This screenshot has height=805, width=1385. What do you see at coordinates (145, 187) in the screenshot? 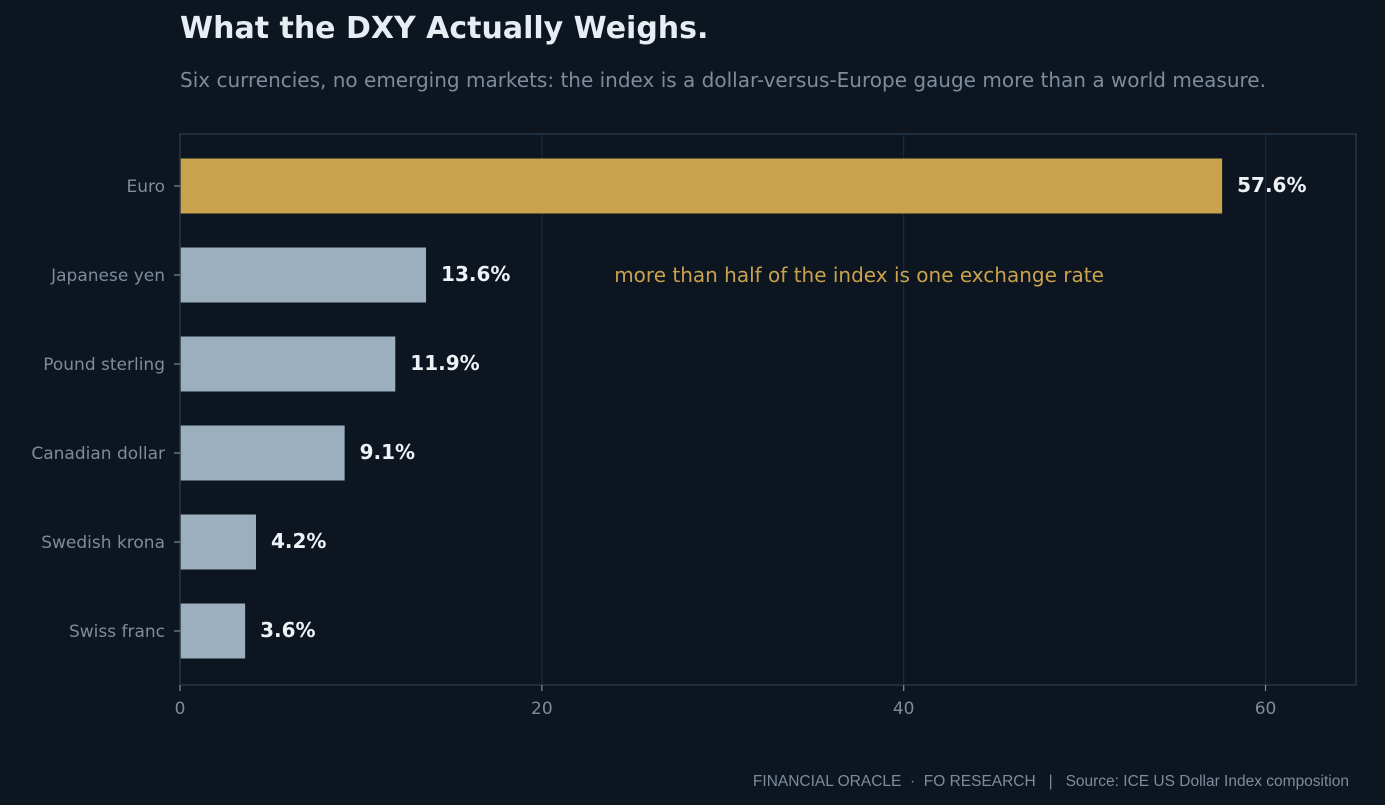
I see `category-label: Euro` at bounding box center [145, 187].